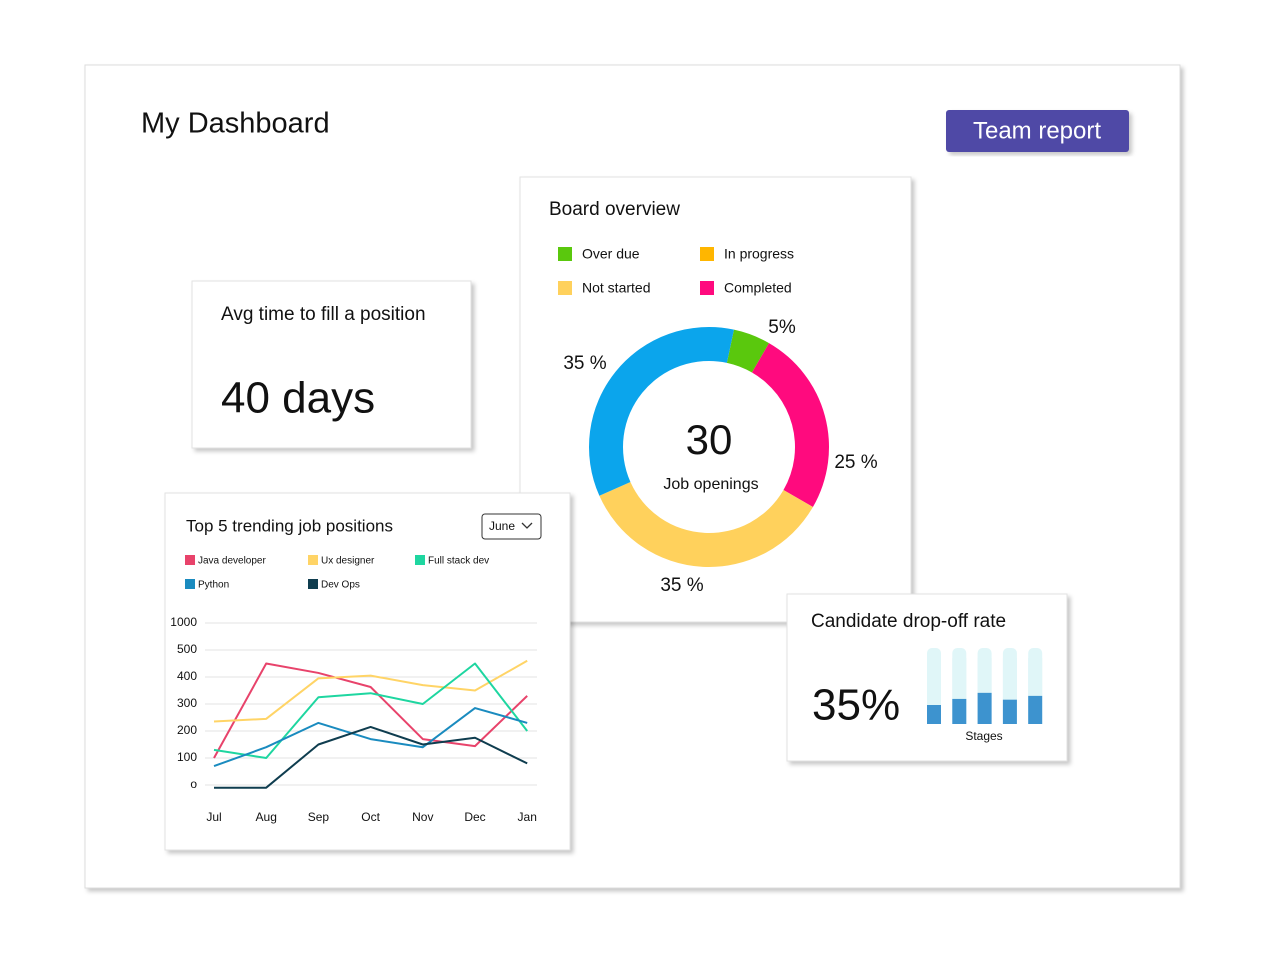 Image resolution: width=1264 pixels, height=953 pixels. What do you see at coordinates (616, 288) in the screenshot?
I see `legend-label: Not started` at bounding box center [616, 288].